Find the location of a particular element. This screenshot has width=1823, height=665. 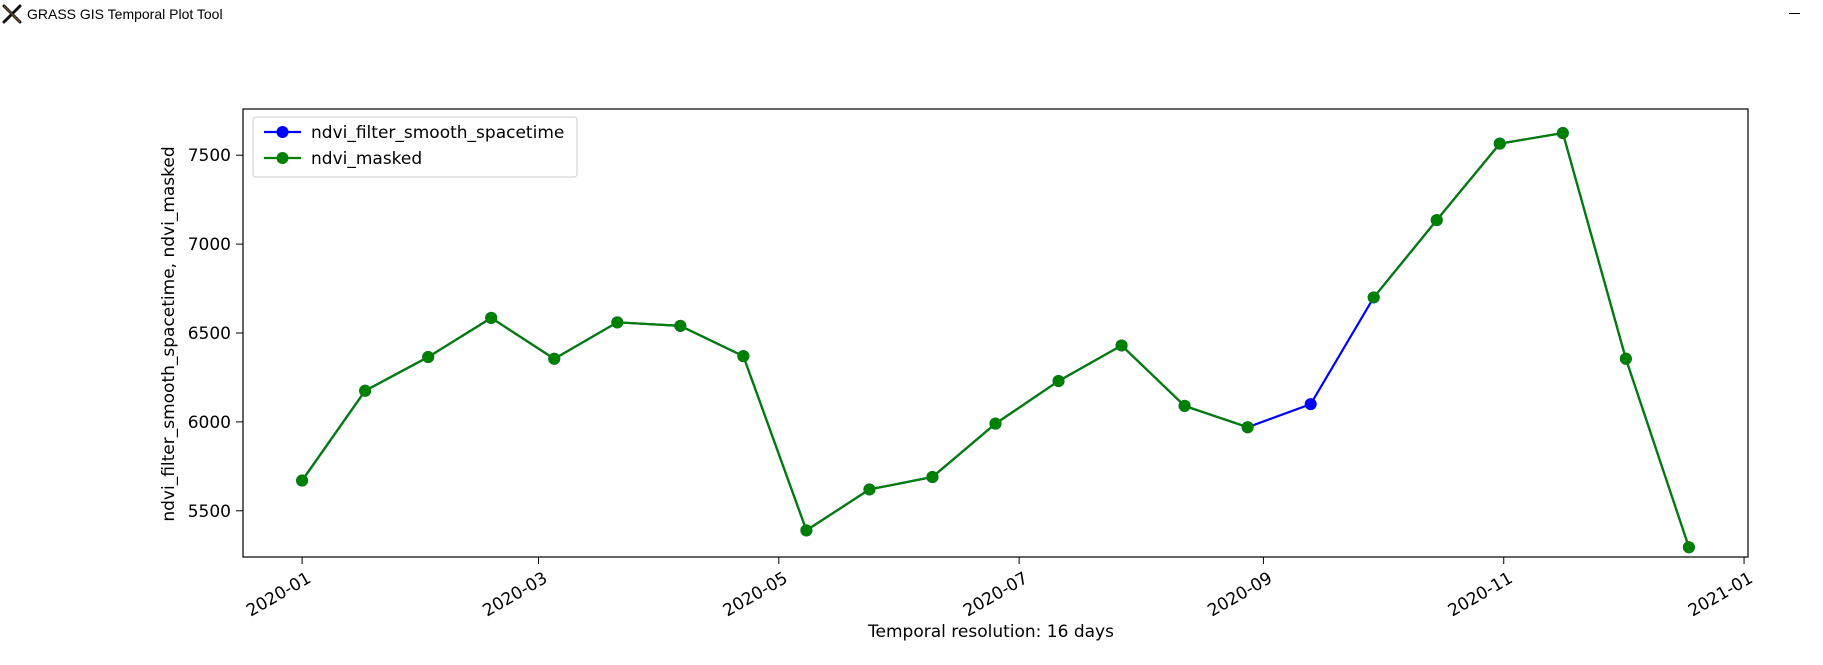

x-tick-label: 2020-03 is located at coordinates (515, 594).